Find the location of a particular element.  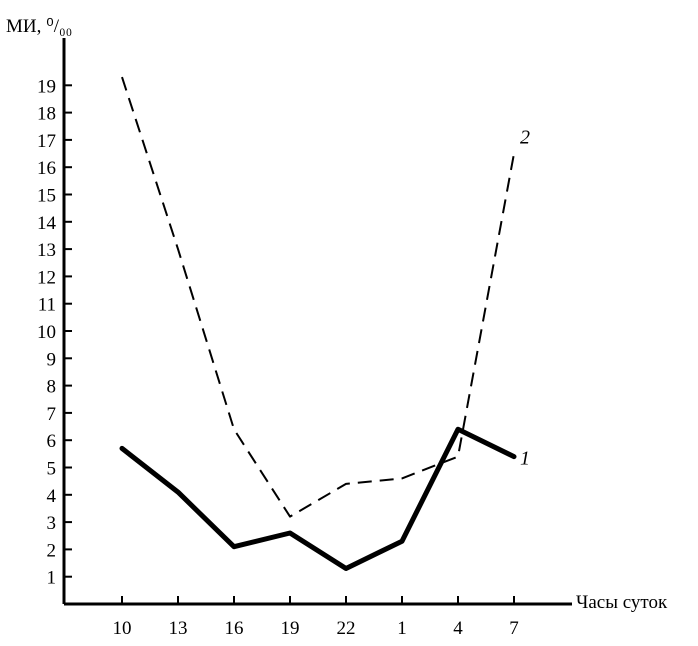

x-tick-label: 4 is located at coordinates (458, 628).